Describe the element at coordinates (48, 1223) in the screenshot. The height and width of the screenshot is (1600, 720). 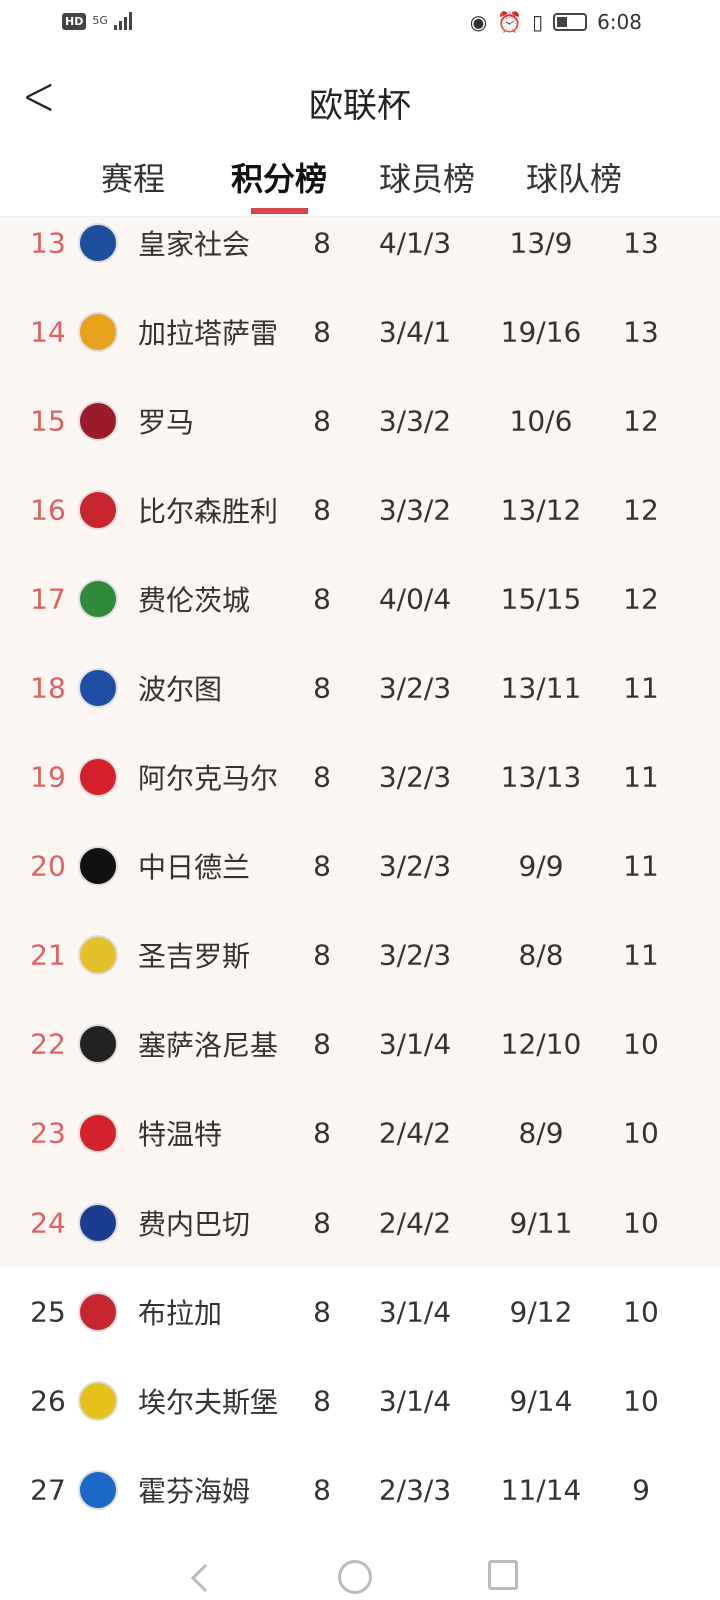
I see `rank: 24` at that location.